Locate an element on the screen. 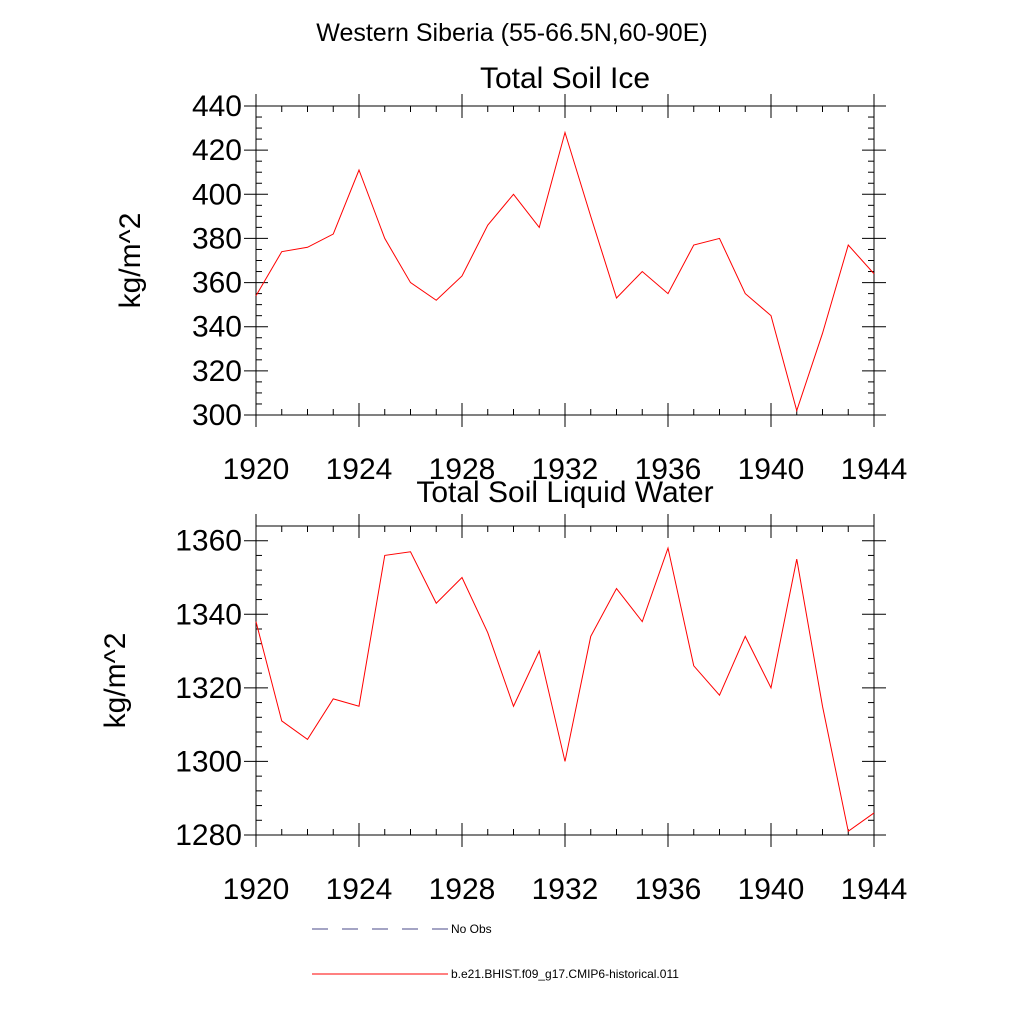 This screenshot has height=1024, width=1024. y-tick-label: 360 is located at coordinates (217, 283).